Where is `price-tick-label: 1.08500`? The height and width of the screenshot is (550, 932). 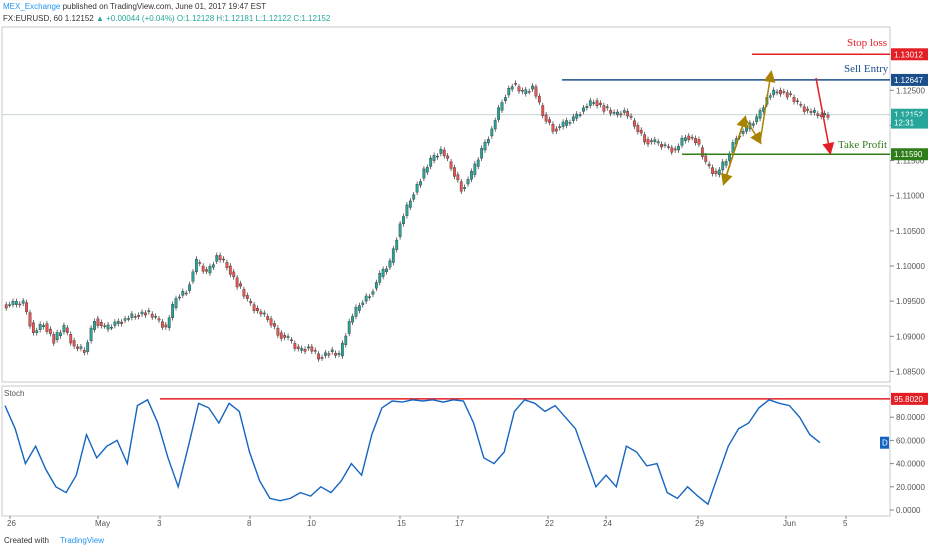 price-tick-label: 1.08500 is located at coordinates (910, 371).